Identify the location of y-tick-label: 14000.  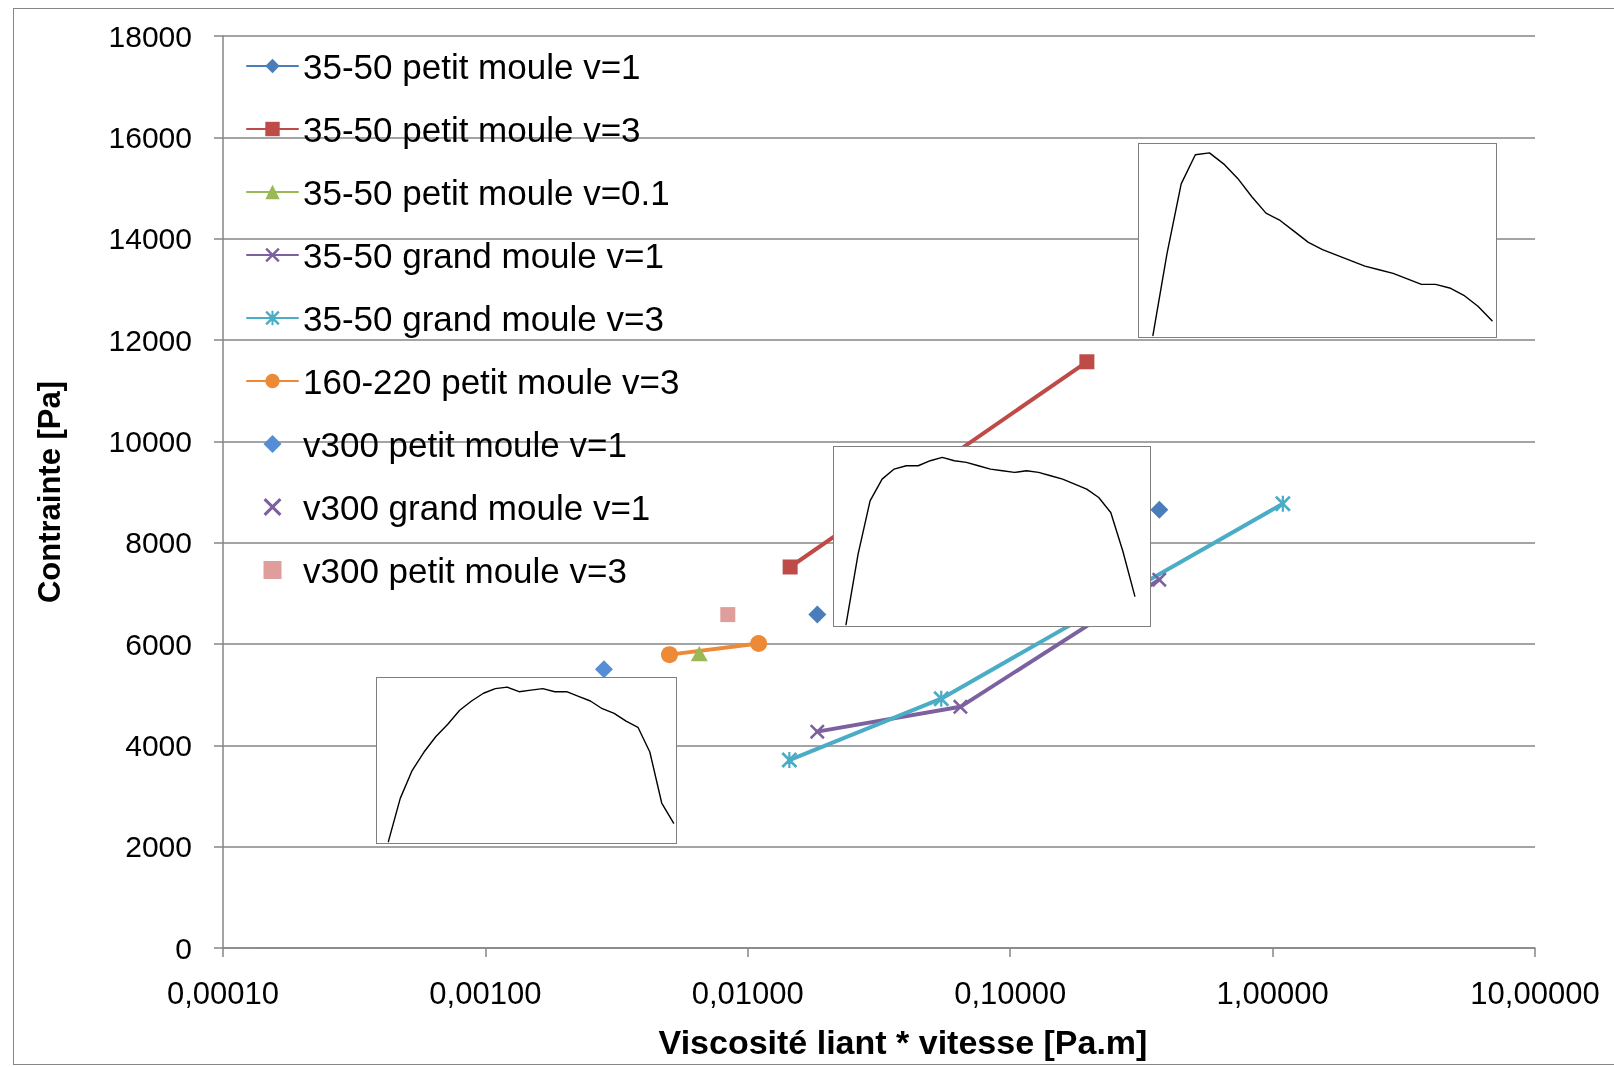
(150, 239).